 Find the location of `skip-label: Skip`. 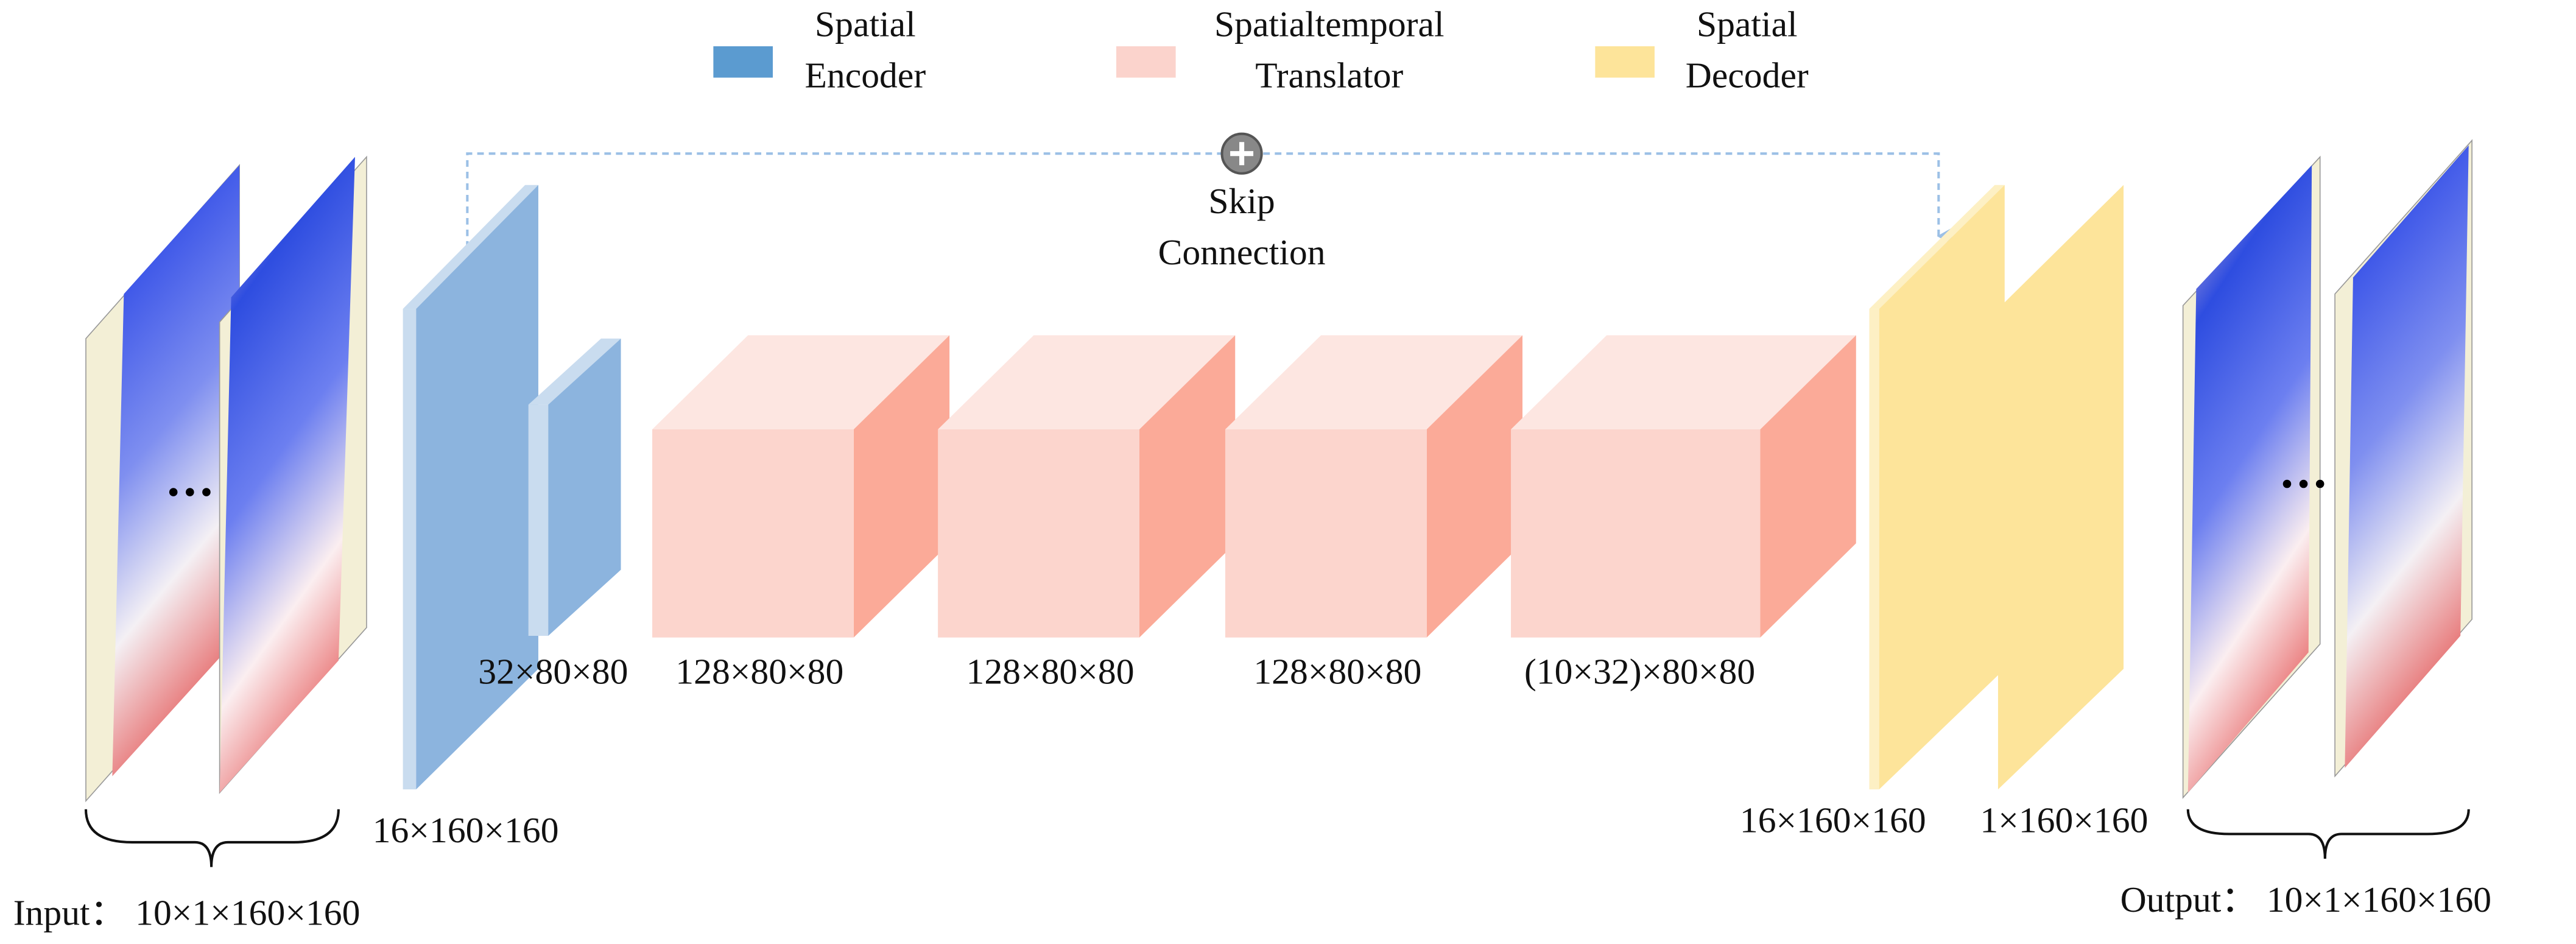

skip-label: Skip is located at coordinates (1241, 201).